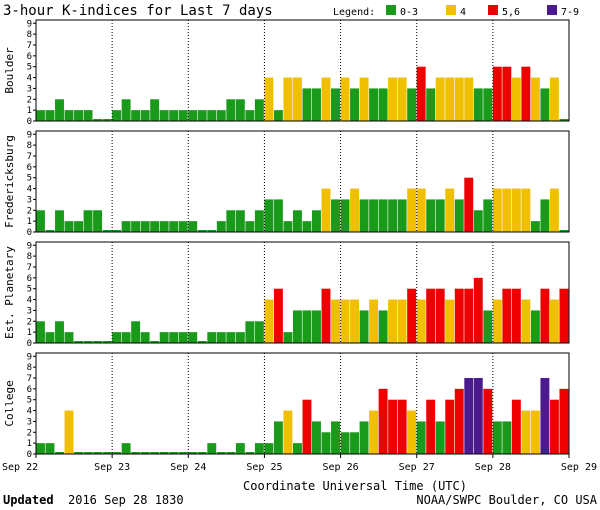 Image resolution: width=600 pixels, height=510 pixels. I want to click on x-axis-label: Coordinate Universal Time (UTC), so click(355, 486).